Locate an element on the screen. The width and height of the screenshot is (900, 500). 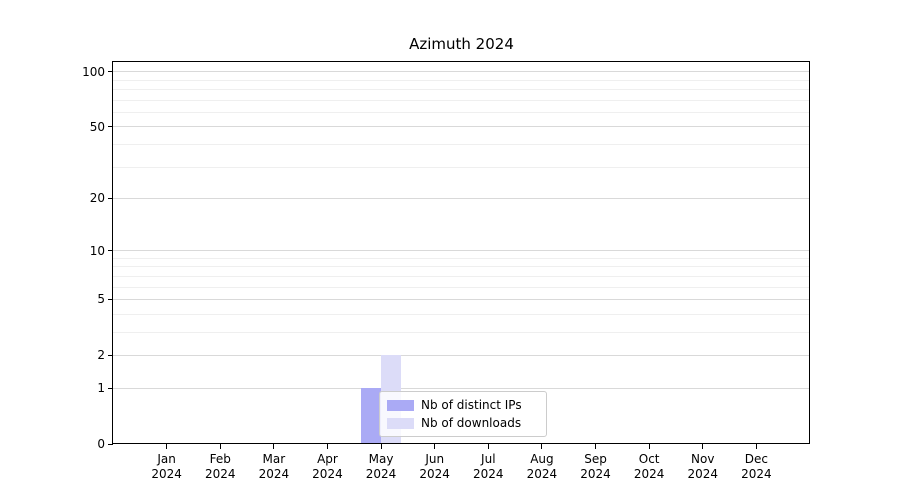
x-tick-label-month: Dec is located at coordinates (756, 459).